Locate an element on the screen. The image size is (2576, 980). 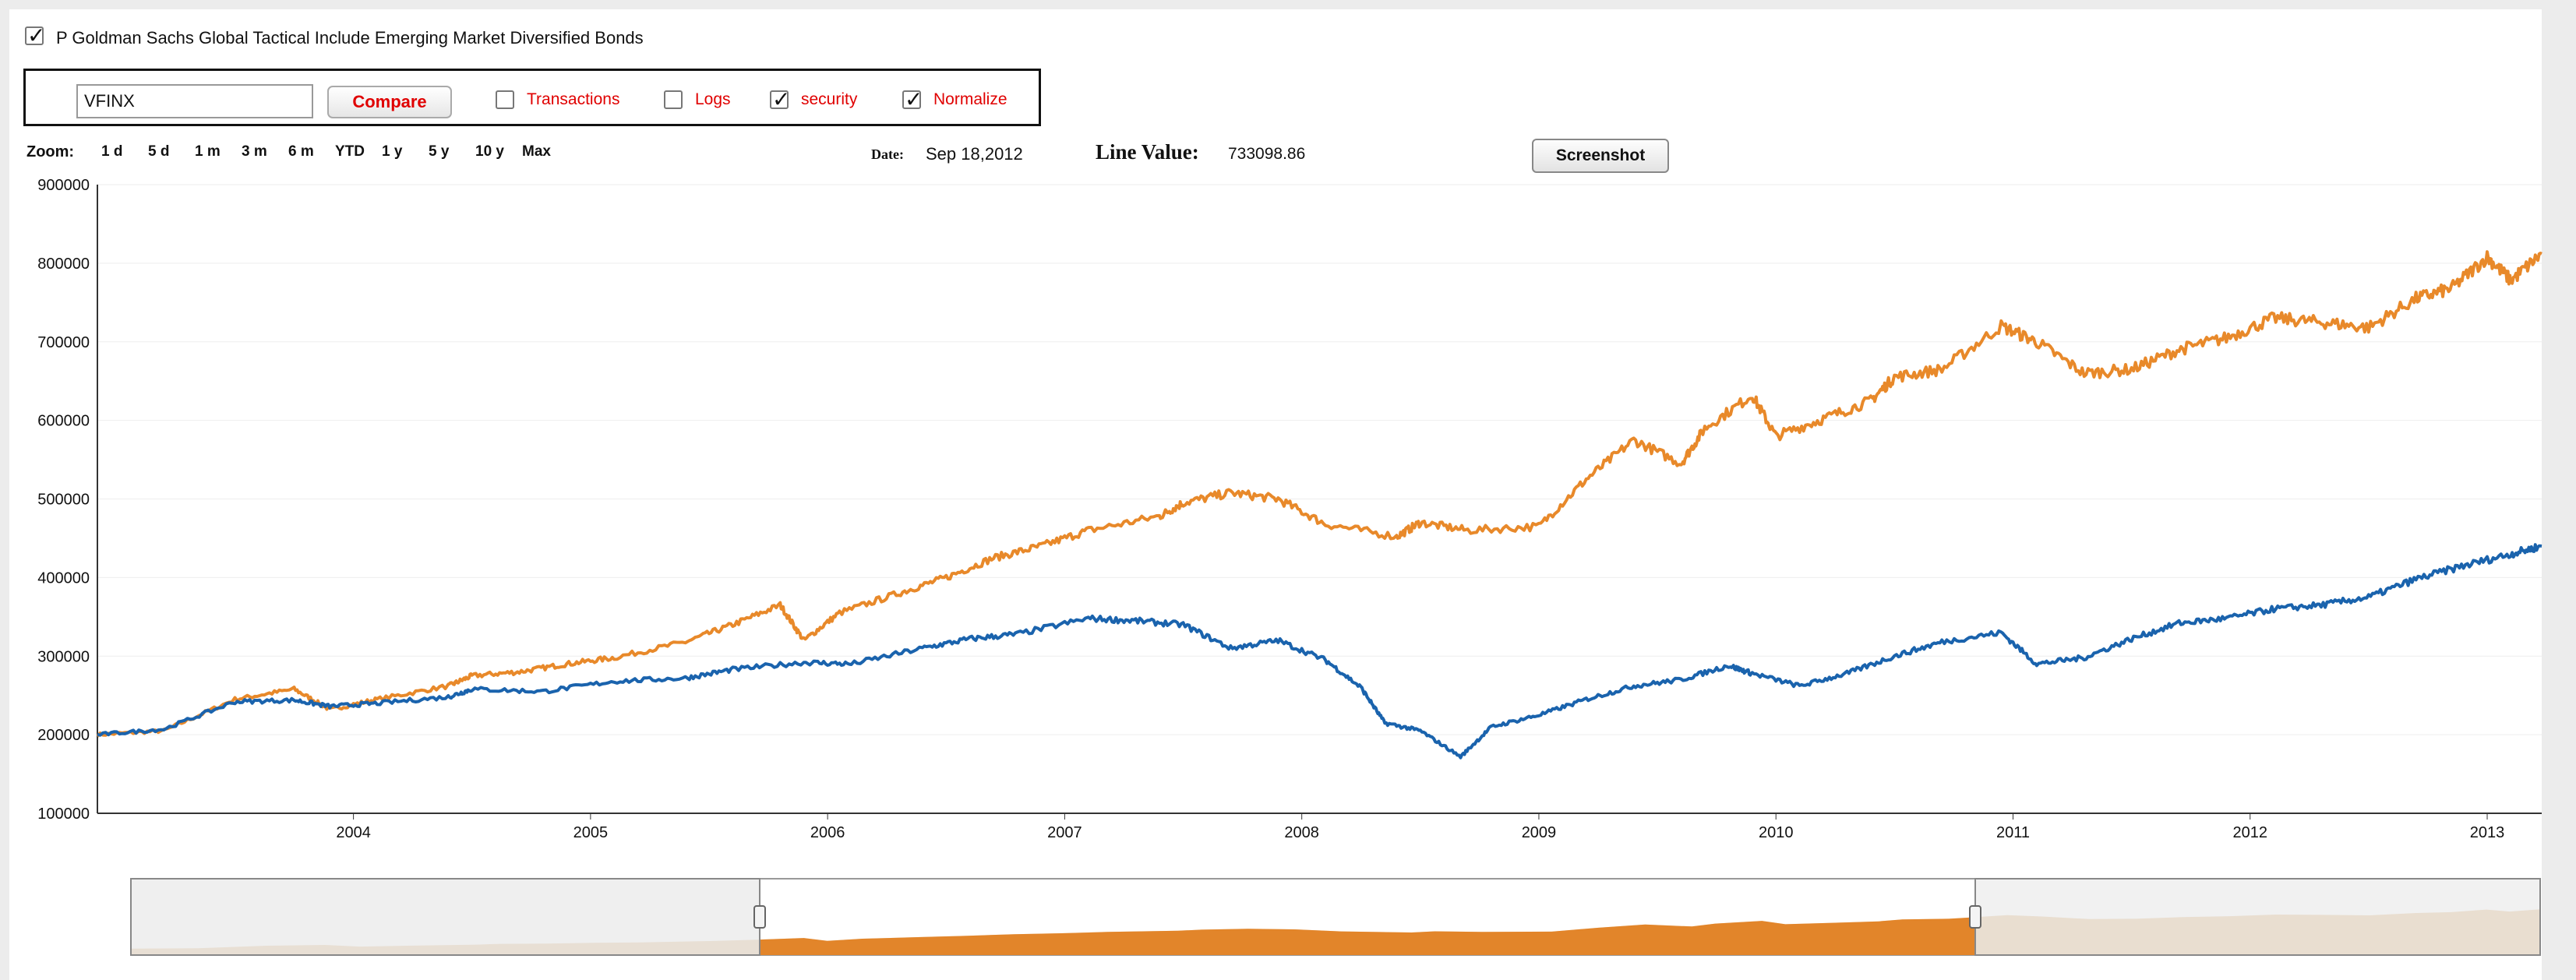
x-tick-label: 2006 is located at coordinates (827, 833).